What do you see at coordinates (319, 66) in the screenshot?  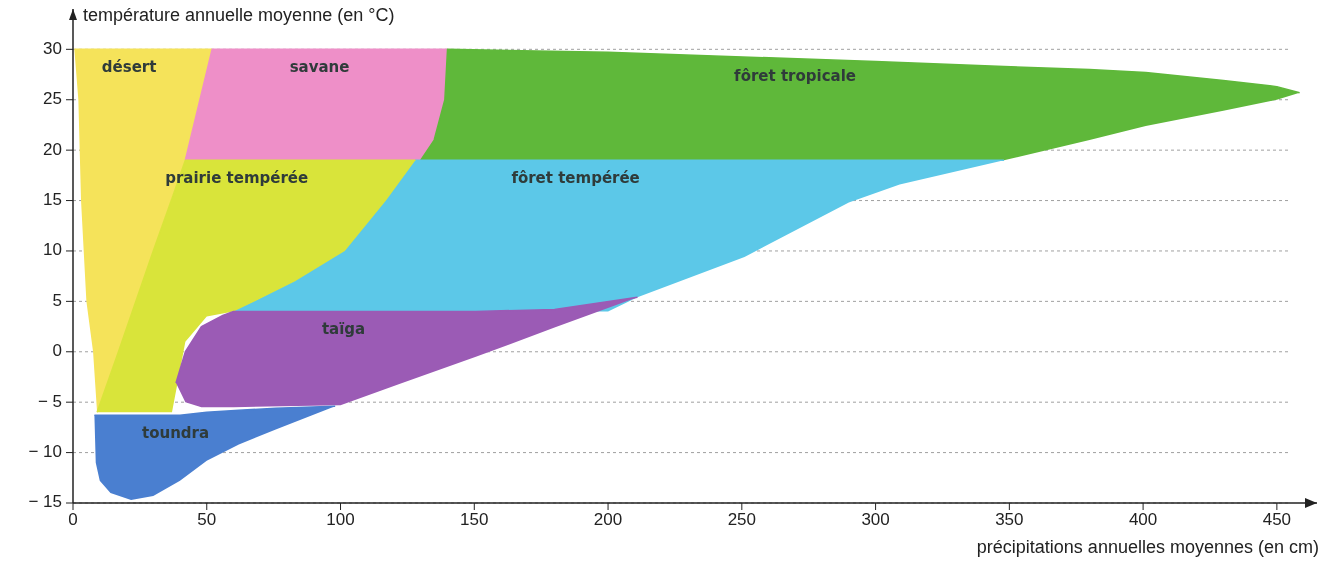 I see `series-label: savane` at bounding box center [319, 66].